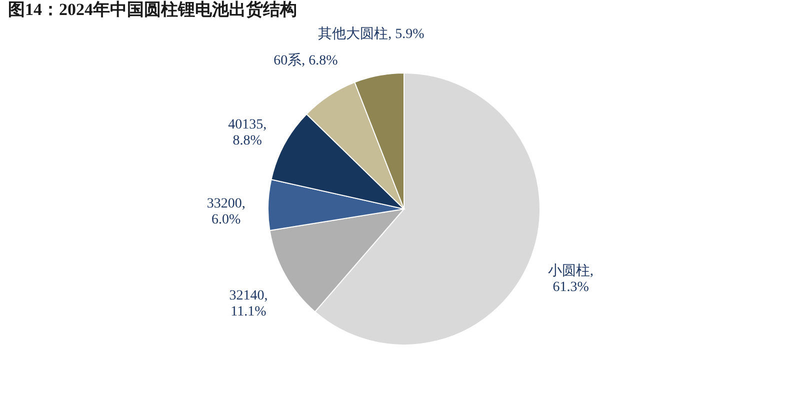 Image resolution: width=805 pixels, height=412 pixels. Describe the element at coordinates (248, 304) in the screenshot. I see `slice-label: 32140, 11.1%` at that location.